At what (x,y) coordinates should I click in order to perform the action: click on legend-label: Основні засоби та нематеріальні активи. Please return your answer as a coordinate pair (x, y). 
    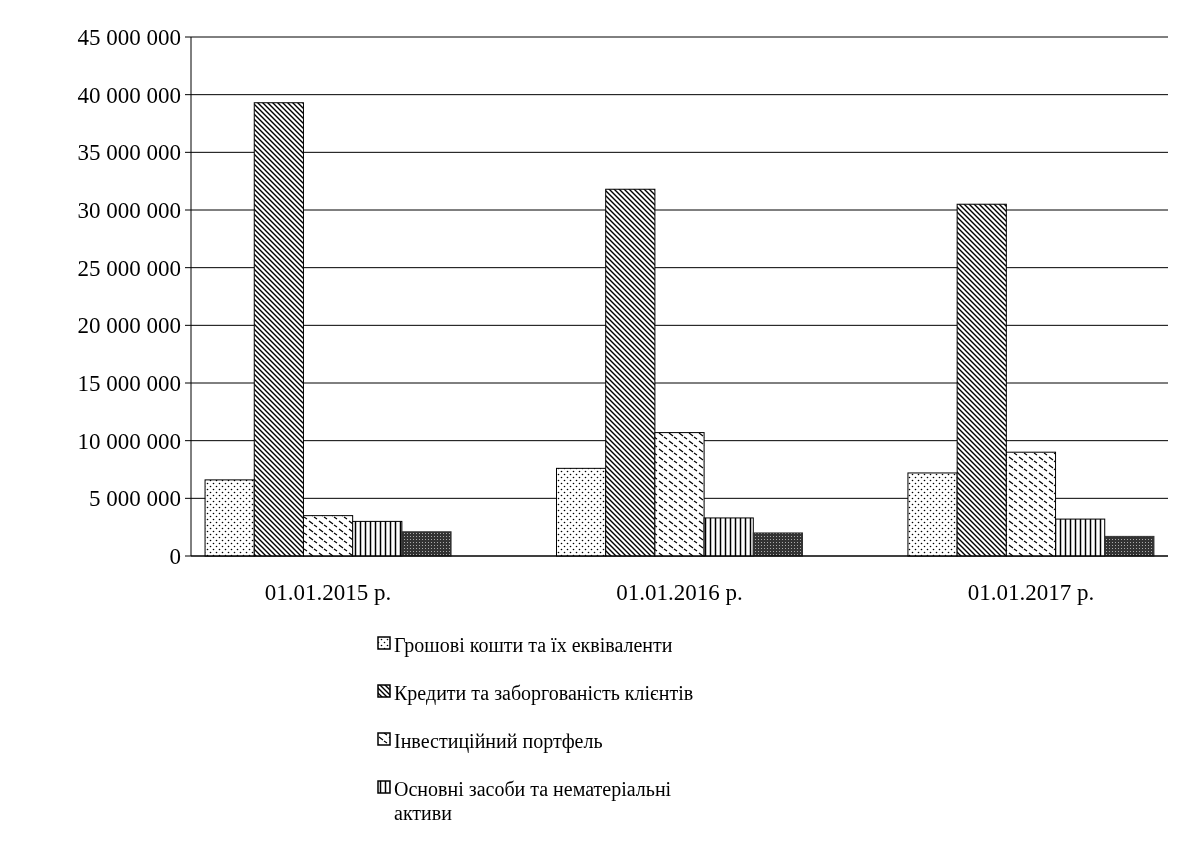
    Looking at the image, I should click on (533, 801).